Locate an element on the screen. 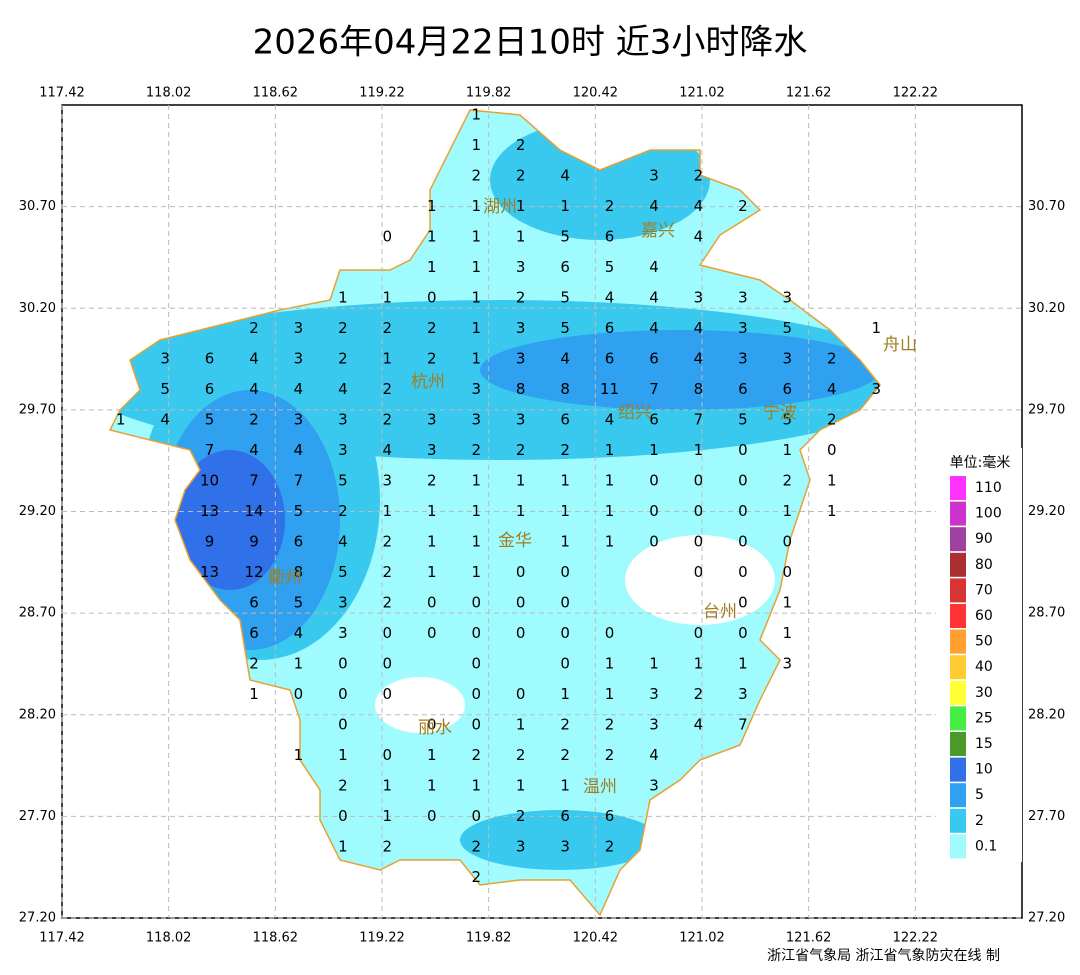 This screenshot has height=975, width=1080. station-value: 7 is located at coordinates (299, 481).